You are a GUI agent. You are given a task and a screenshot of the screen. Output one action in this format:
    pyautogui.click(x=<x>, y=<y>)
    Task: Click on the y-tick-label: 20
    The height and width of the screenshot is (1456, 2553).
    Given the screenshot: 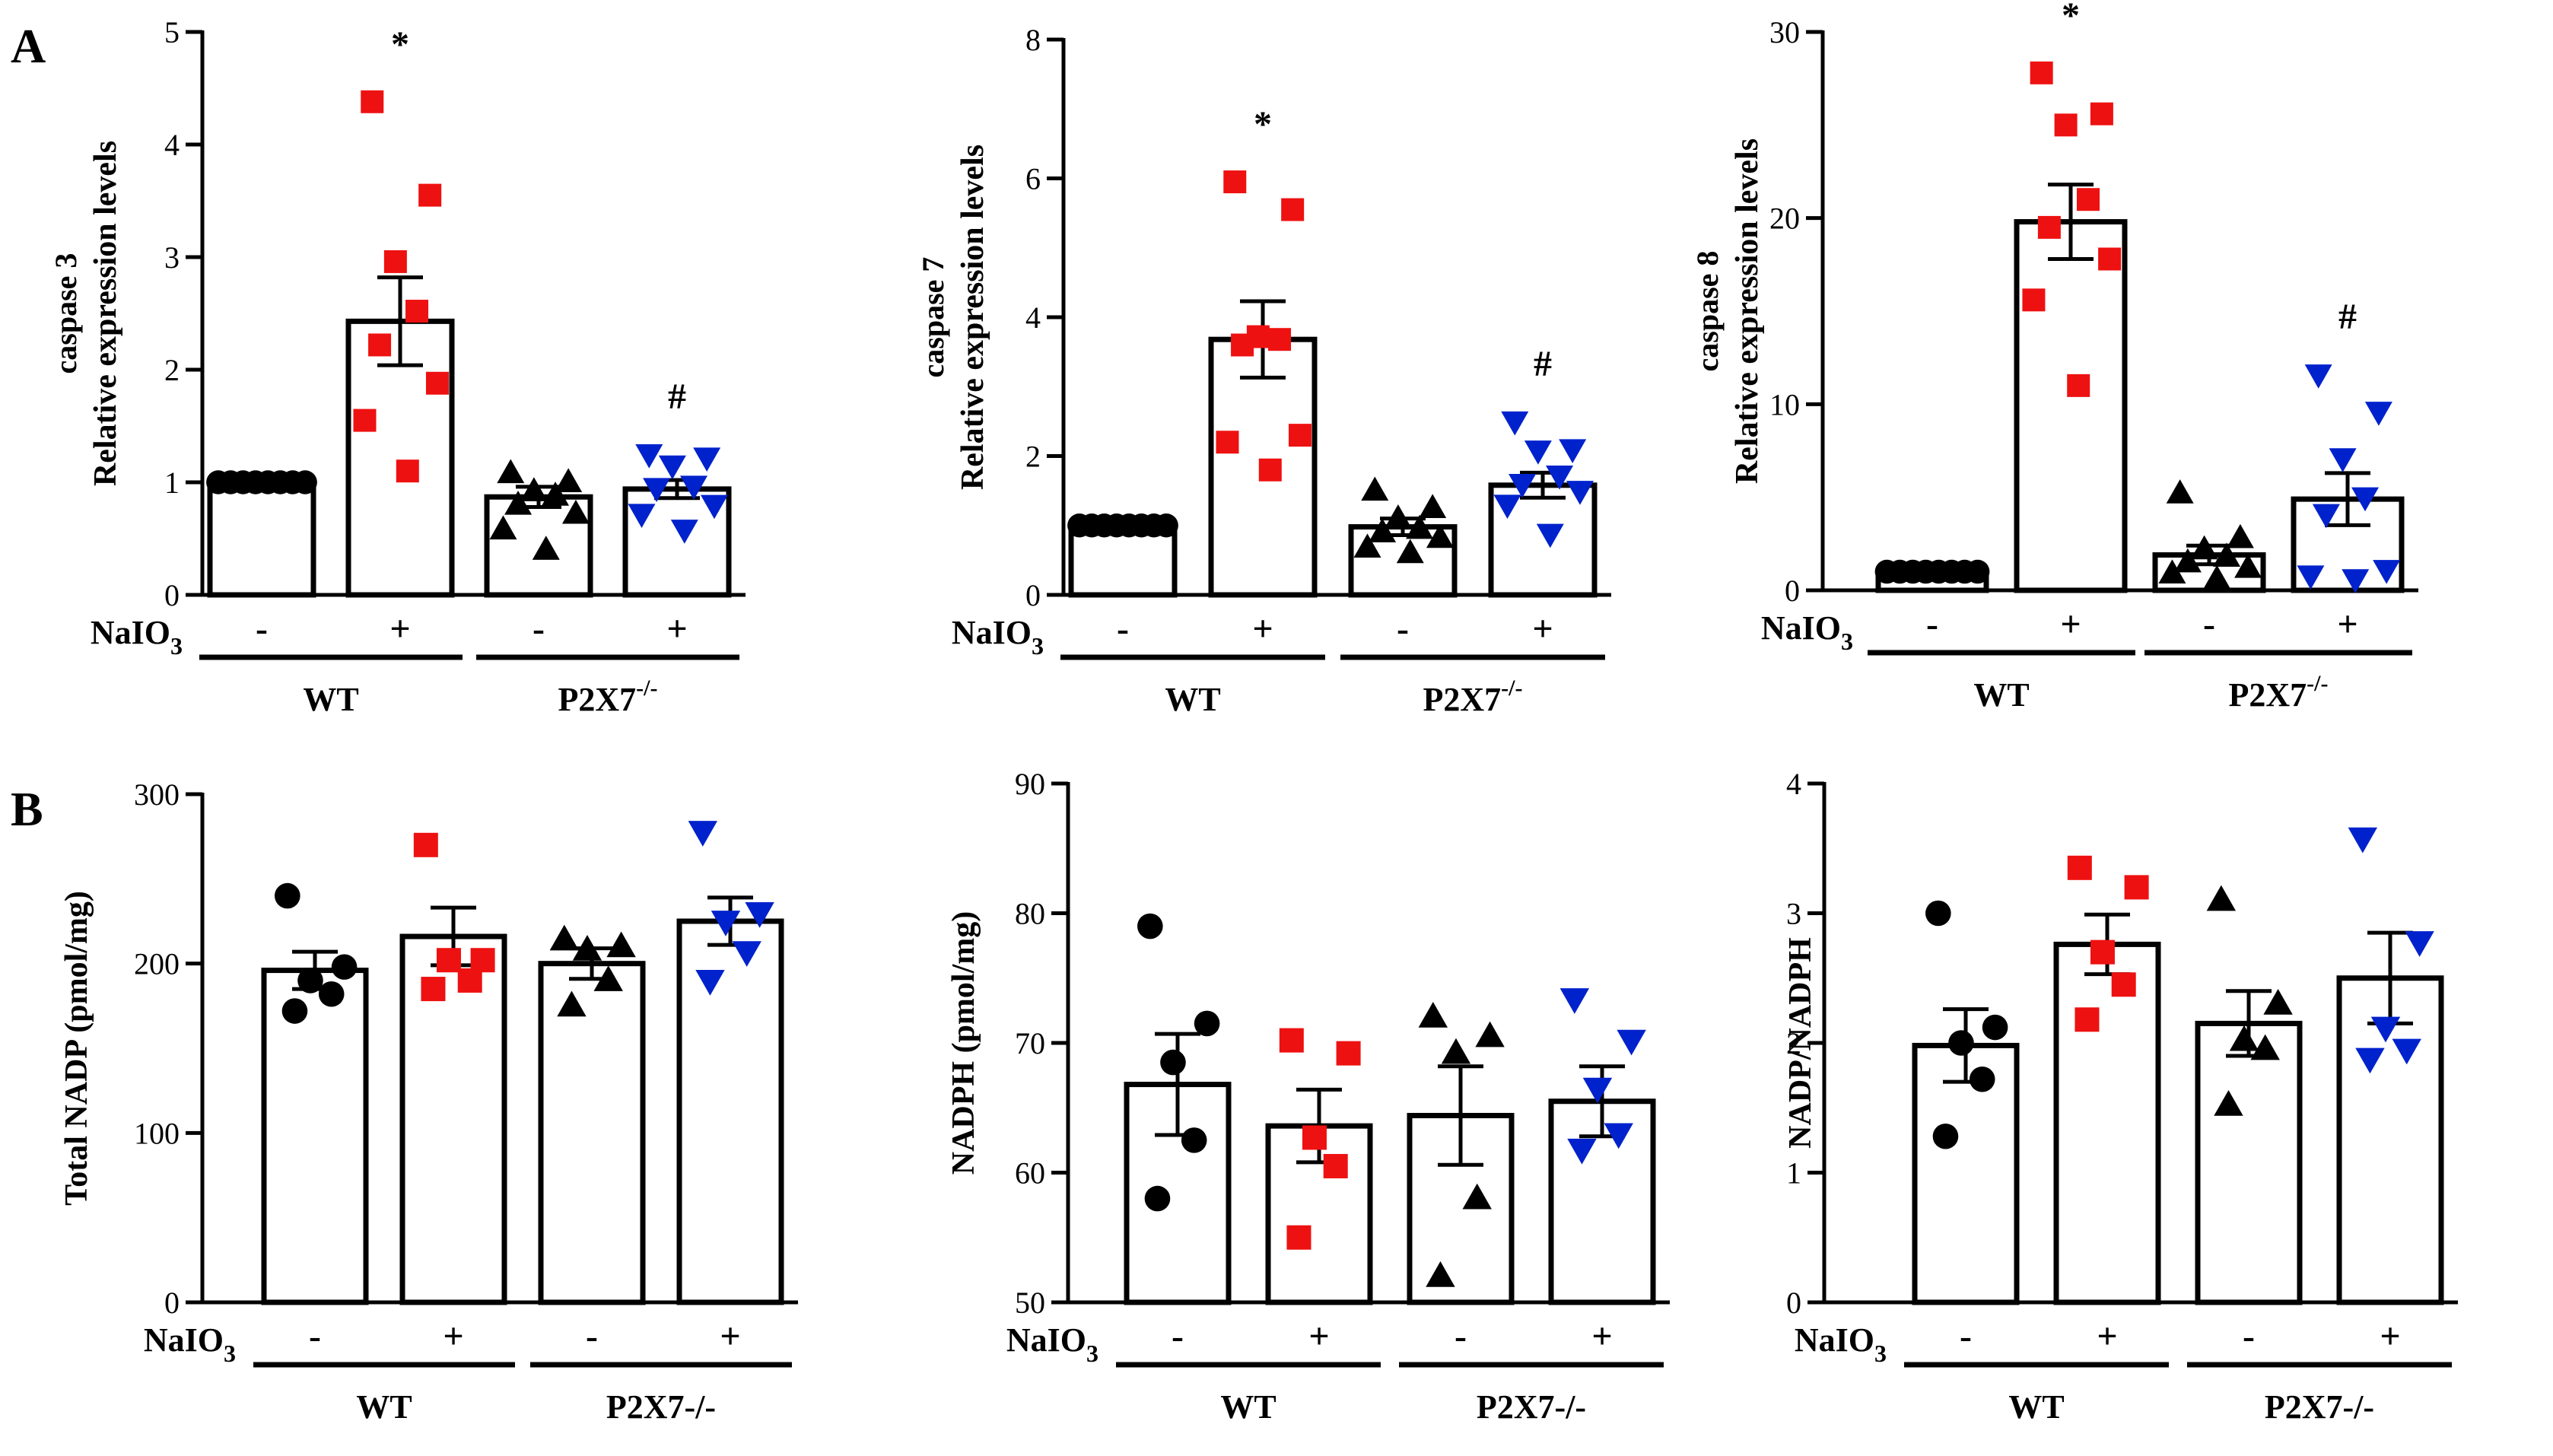 What is the action you would take?
    pyautogui.click(x=1784, y=219)
    